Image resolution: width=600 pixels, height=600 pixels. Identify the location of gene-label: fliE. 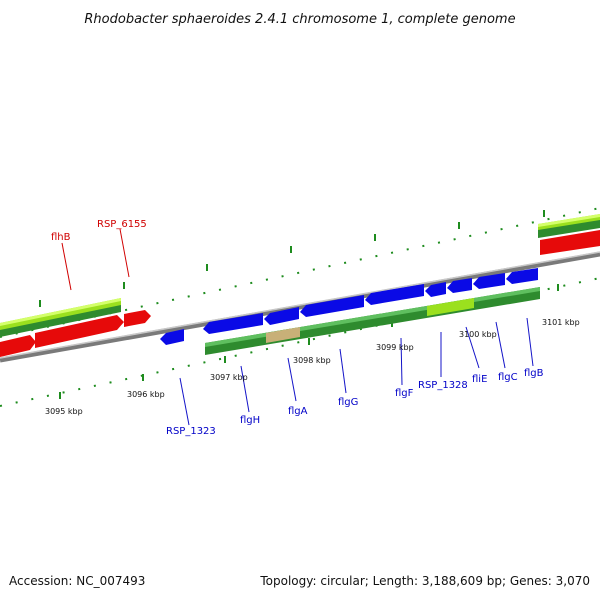
(479, 379).